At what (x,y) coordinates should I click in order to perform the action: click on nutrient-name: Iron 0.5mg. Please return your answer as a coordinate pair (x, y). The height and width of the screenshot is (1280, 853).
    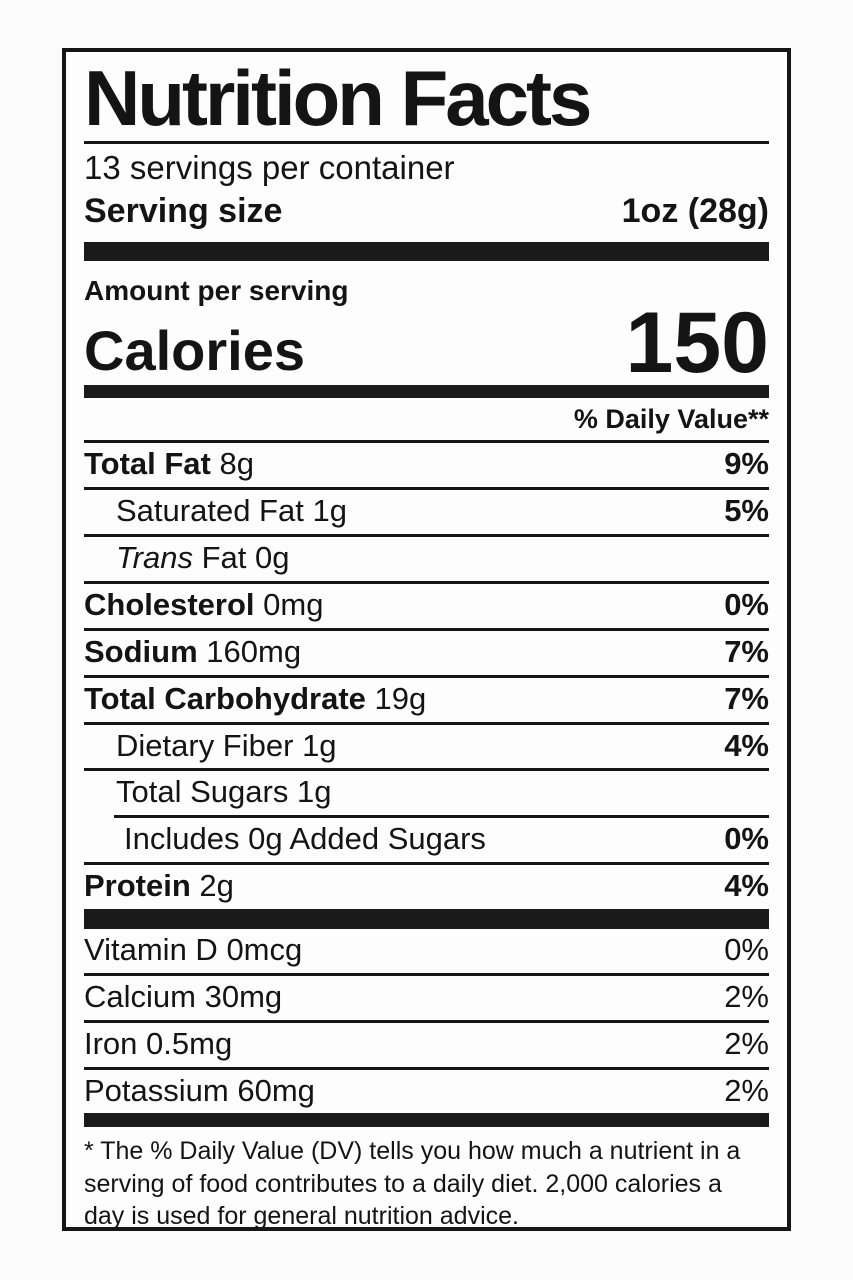
    Looking at the image, I should click on (158, 1043).